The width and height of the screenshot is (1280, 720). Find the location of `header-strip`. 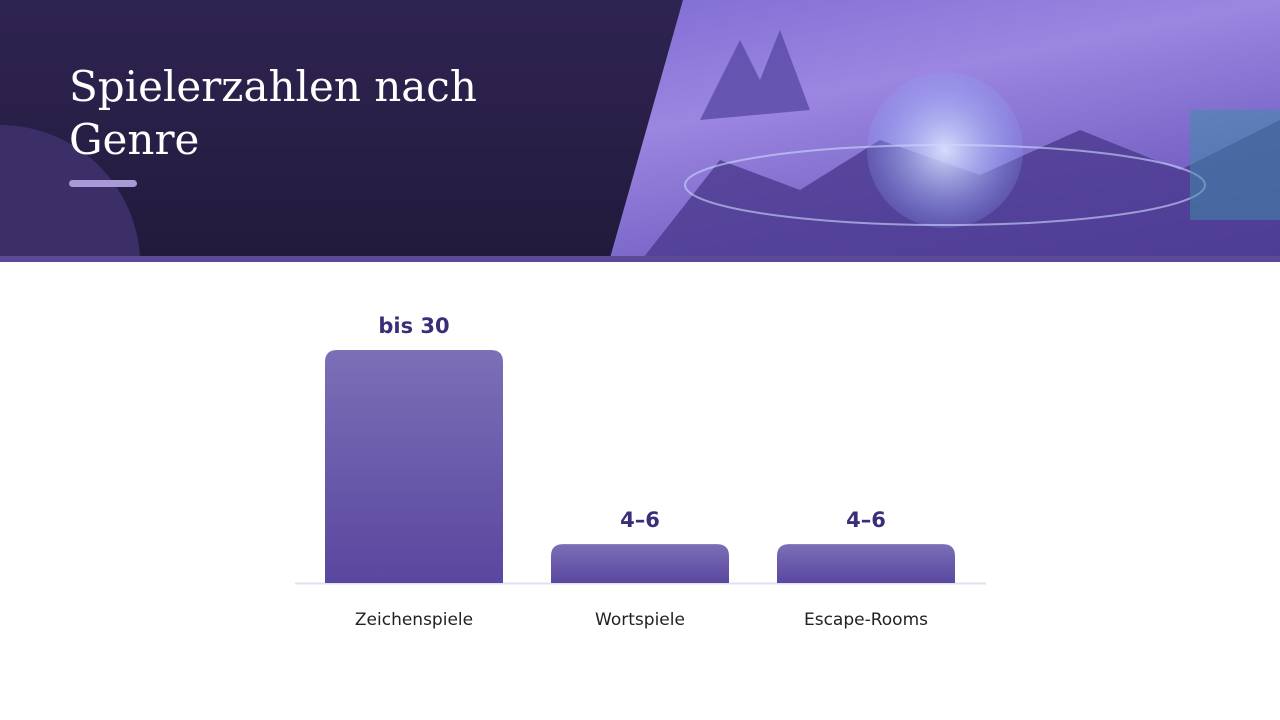

header-strip is located at coordinates (640, 259).